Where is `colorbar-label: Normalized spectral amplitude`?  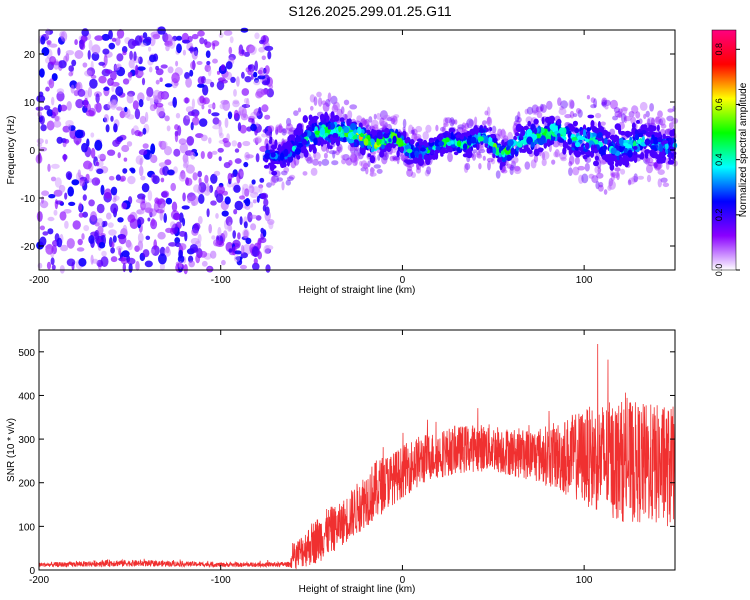 colorbar-label: Normalized spectral amplitude is located at coordinates (743, 149).